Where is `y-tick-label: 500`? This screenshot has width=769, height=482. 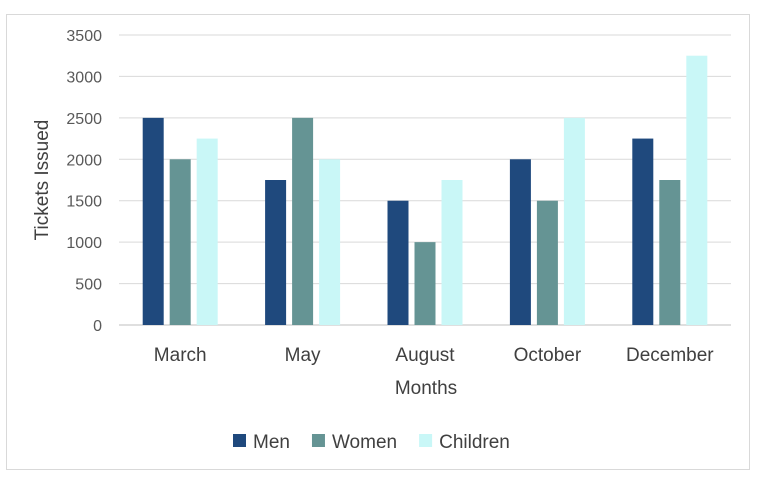 y-tick-label: 500 is located at coordinates (88, 285).